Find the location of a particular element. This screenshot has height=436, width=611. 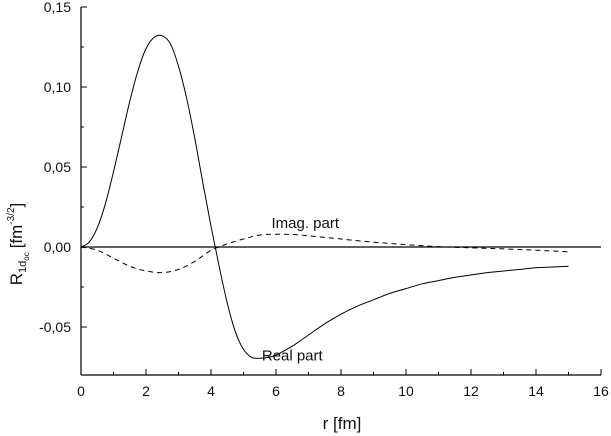

y-tick-label: 0,05 is located at coordinates (57, 167).